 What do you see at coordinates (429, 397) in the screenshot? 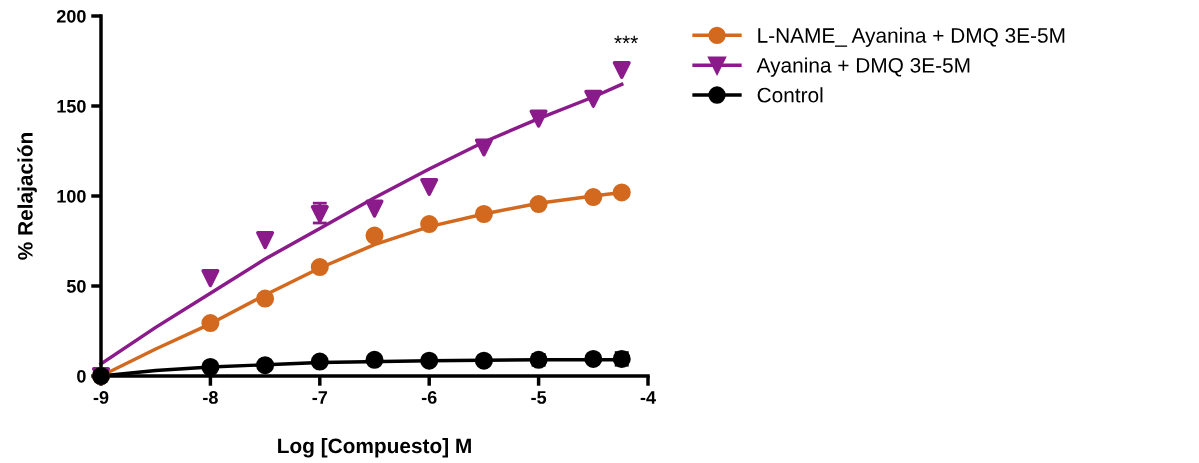
I see `x-tick-label: -6` at bounding box center [429, 397].